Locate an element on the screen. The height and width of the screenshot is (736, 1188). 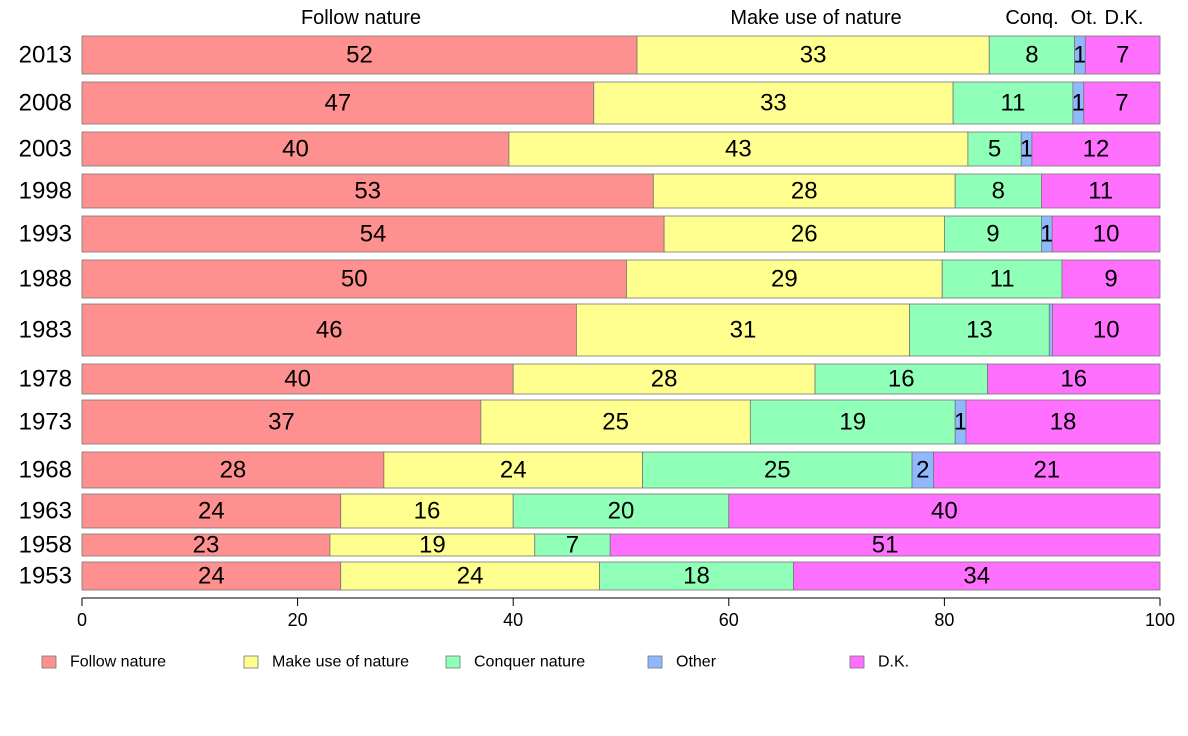
x-tick-label: 80 is located at coordinates (944, 620).